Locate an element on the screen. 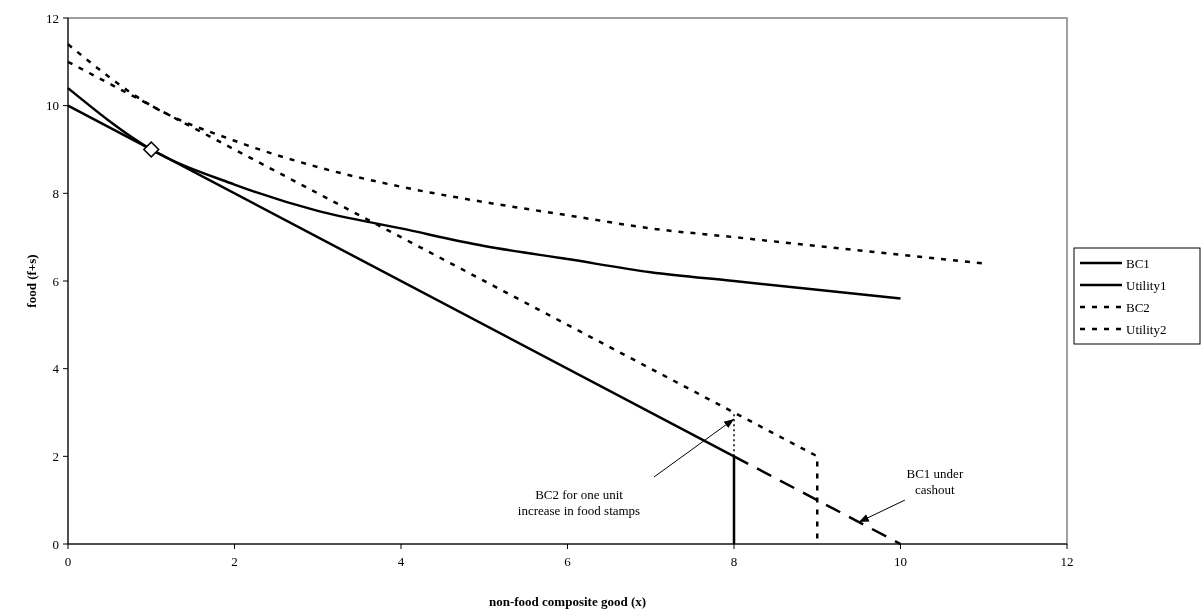  y-tick-label: 10 is located at coordinates (52, 106).